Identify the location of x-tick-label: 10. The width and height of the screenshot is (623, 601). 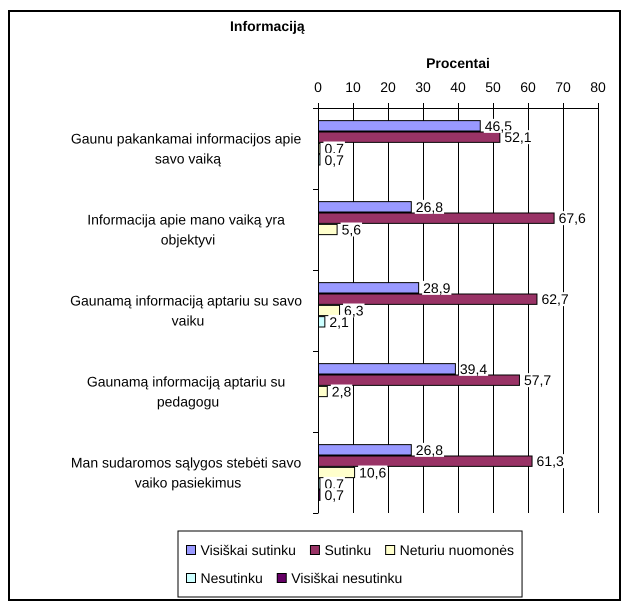
(353, 87).